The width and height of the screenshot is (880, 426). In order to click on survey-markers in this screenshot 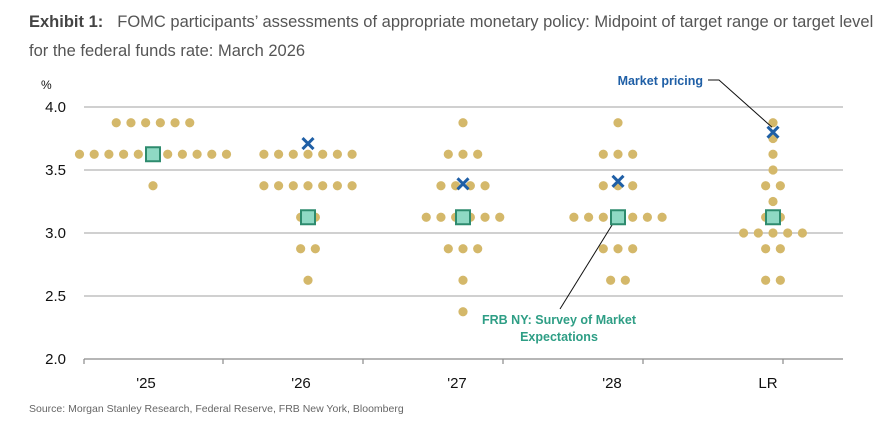, I will do `click(463, 186)`.